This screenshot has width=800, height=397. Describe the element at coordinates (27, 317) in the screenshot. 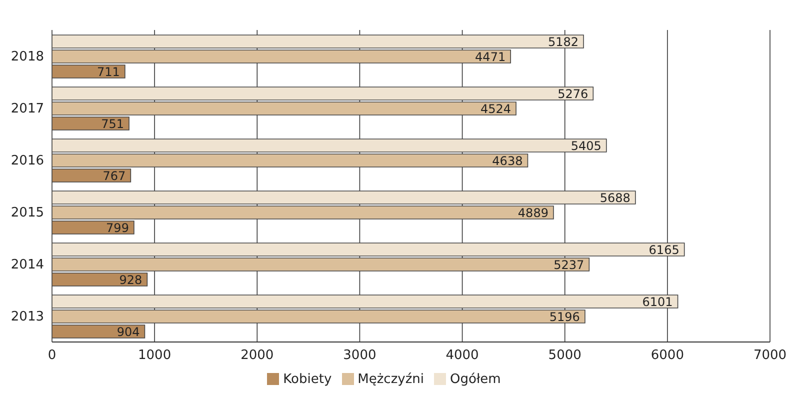

I see `y-tick-label: 2013` at that location.